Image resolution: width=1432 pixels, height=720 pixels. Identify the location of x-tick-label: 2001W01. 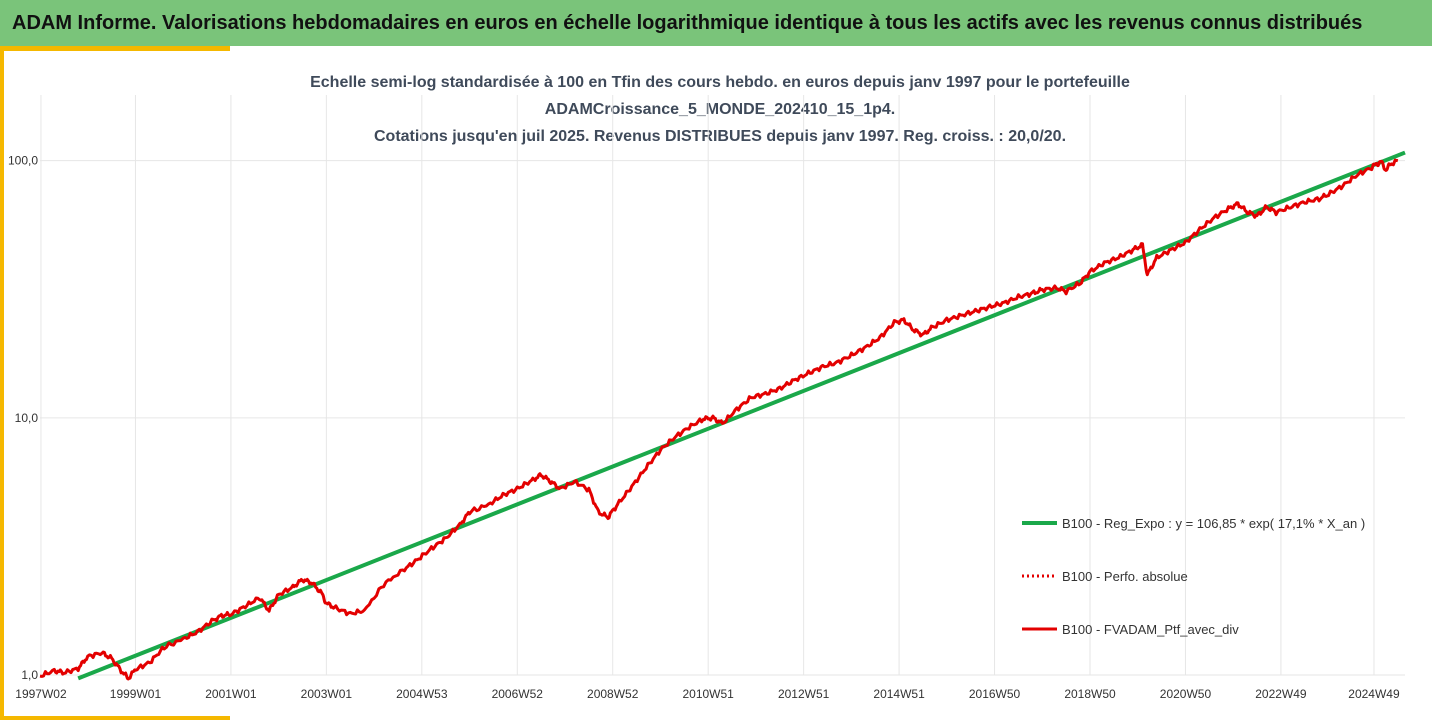
(231, 694).